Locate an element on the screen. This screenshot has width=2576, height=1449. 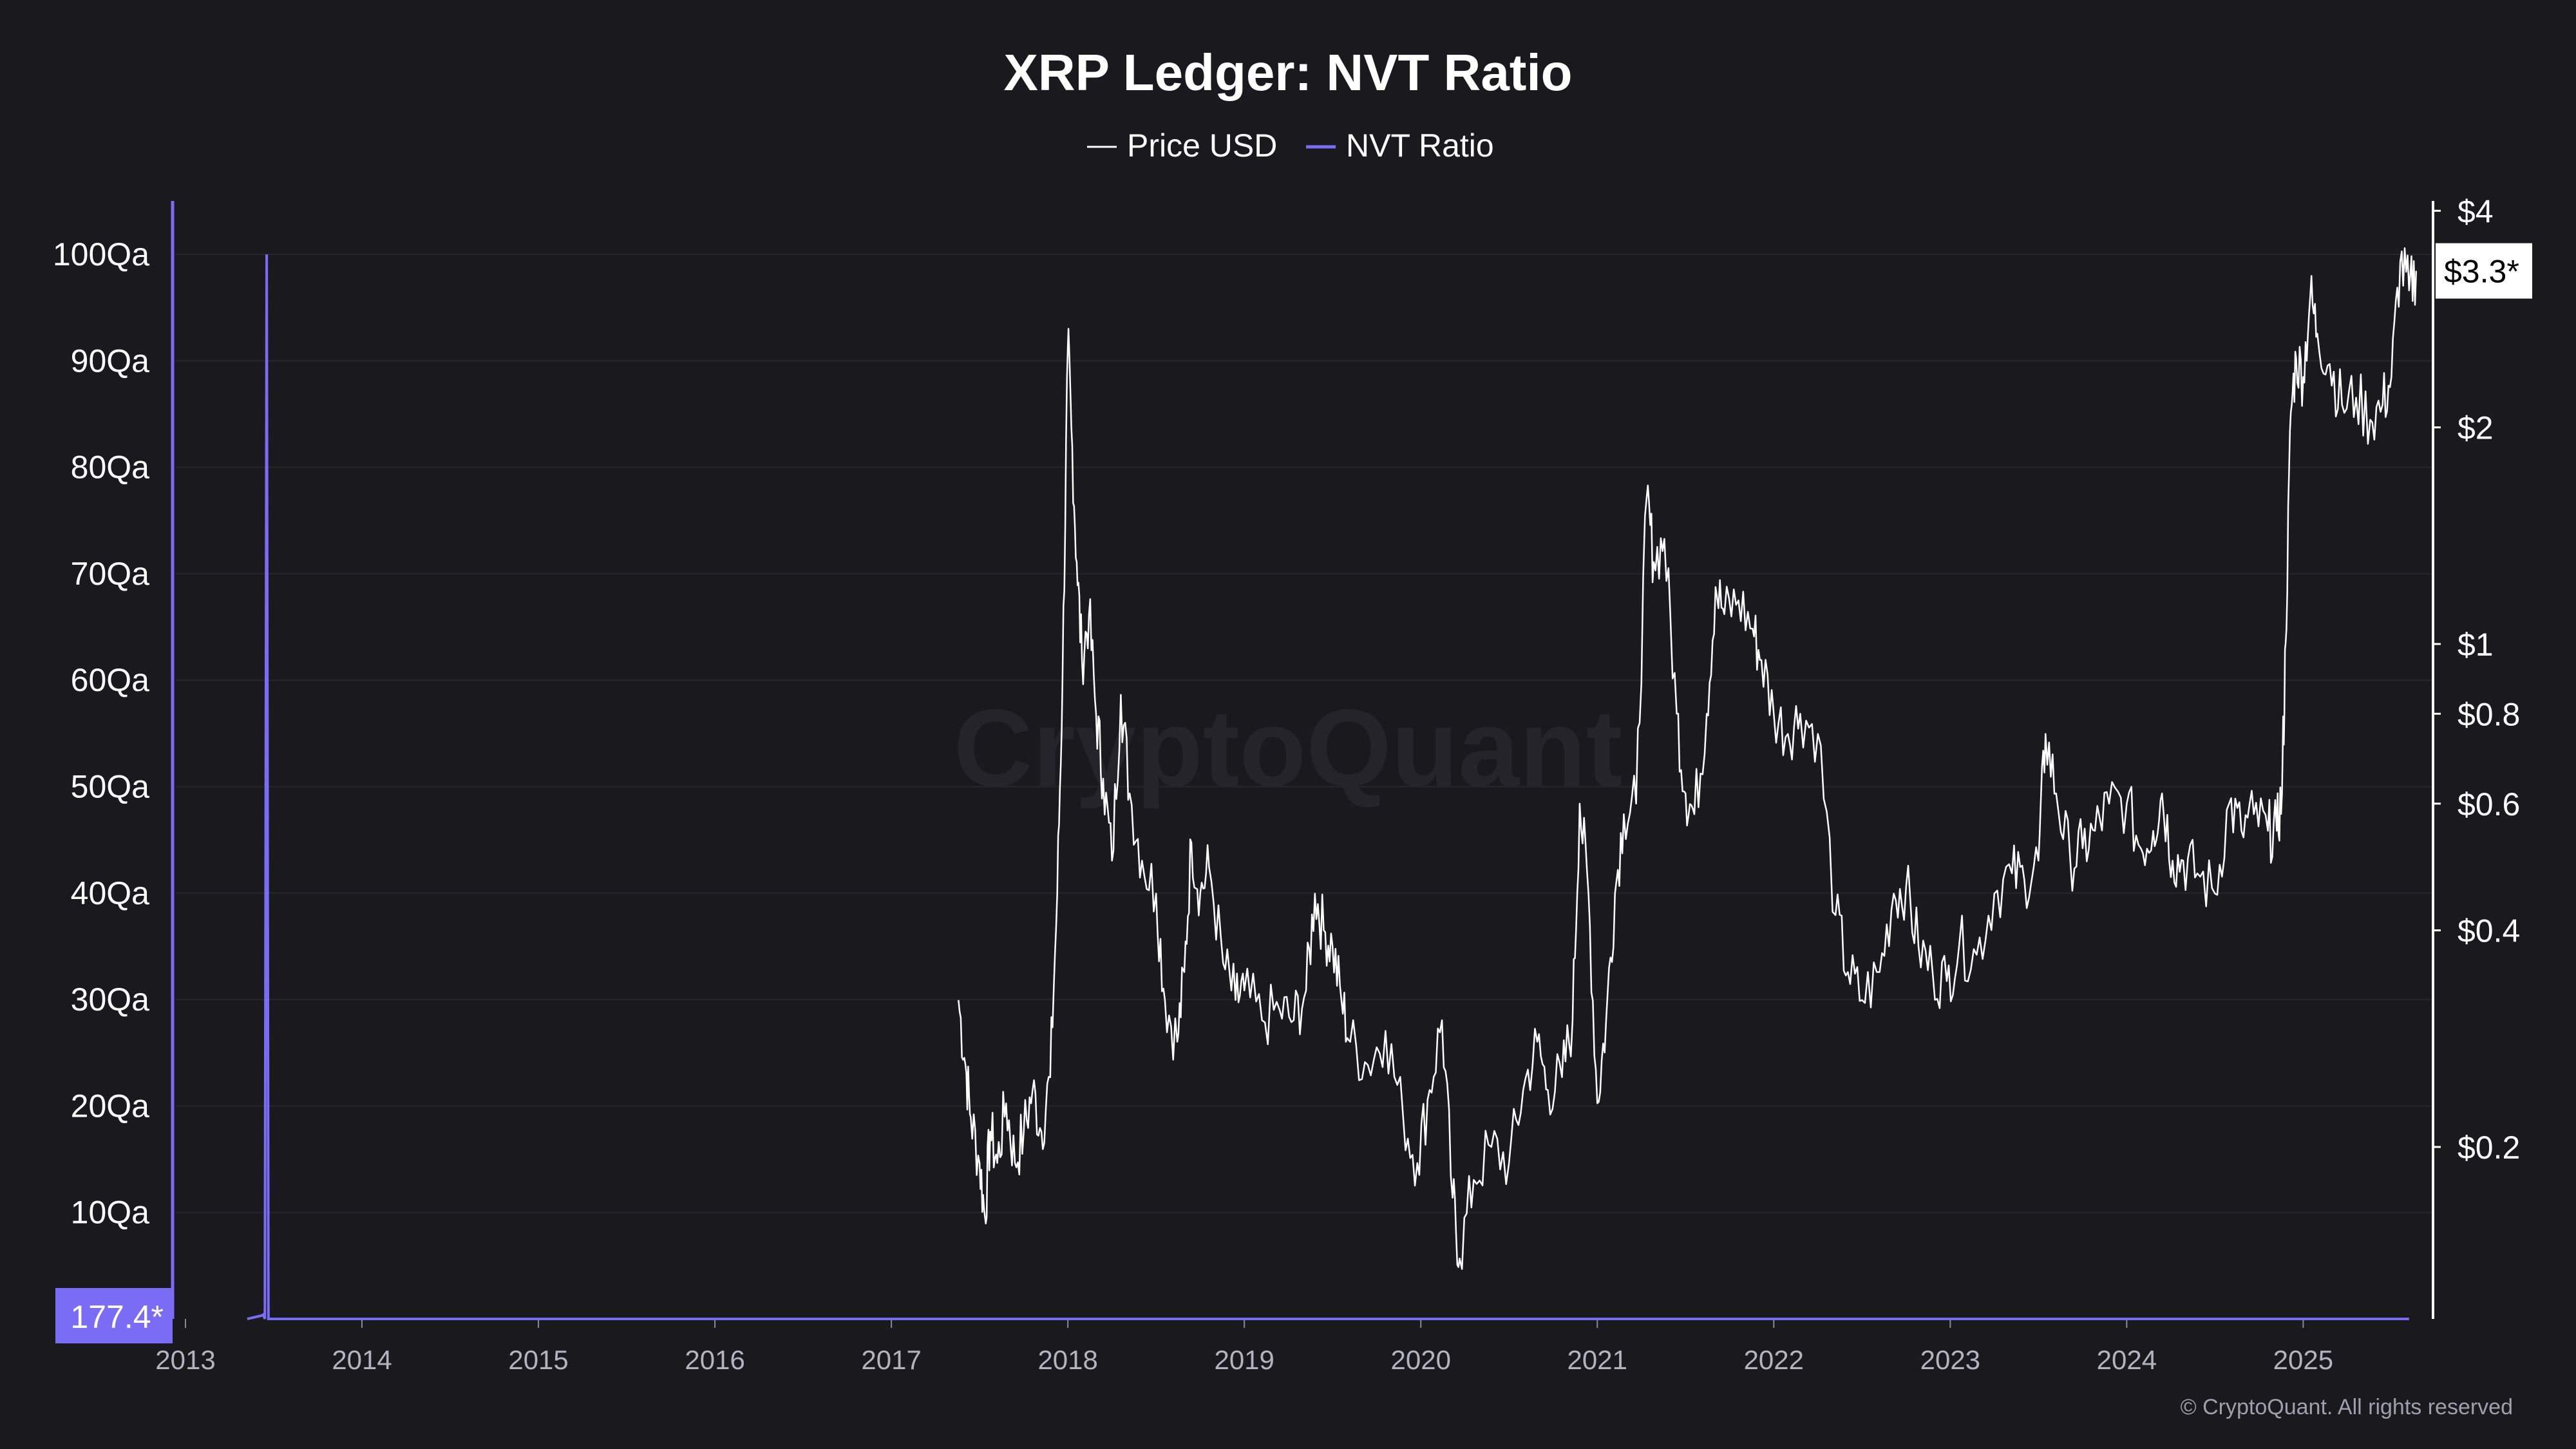
left-tick-label: 100Qa is located at coordinates (101, 254).